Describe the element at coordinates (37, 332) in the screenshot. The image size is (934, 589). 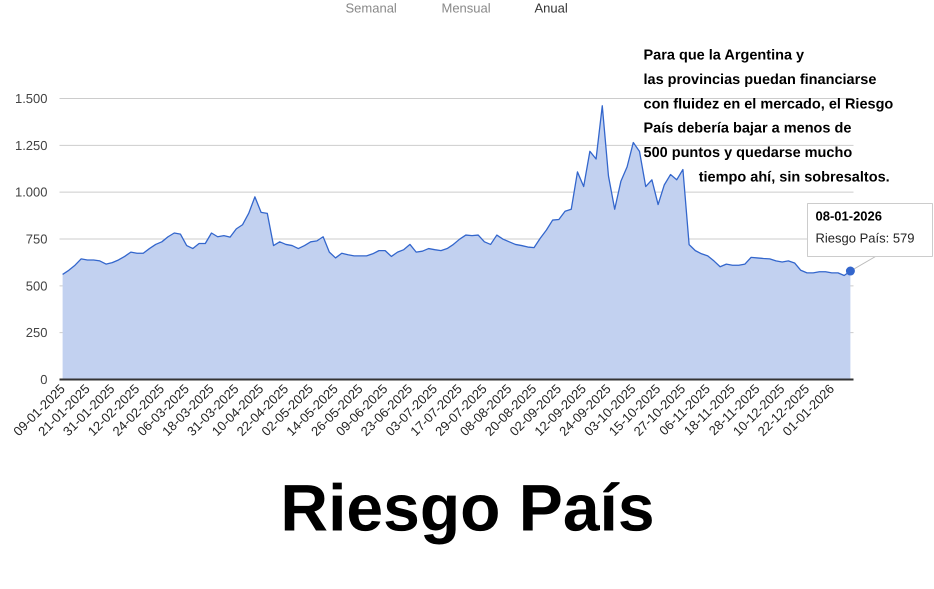
I see `y-tick-label: 250` at that location.